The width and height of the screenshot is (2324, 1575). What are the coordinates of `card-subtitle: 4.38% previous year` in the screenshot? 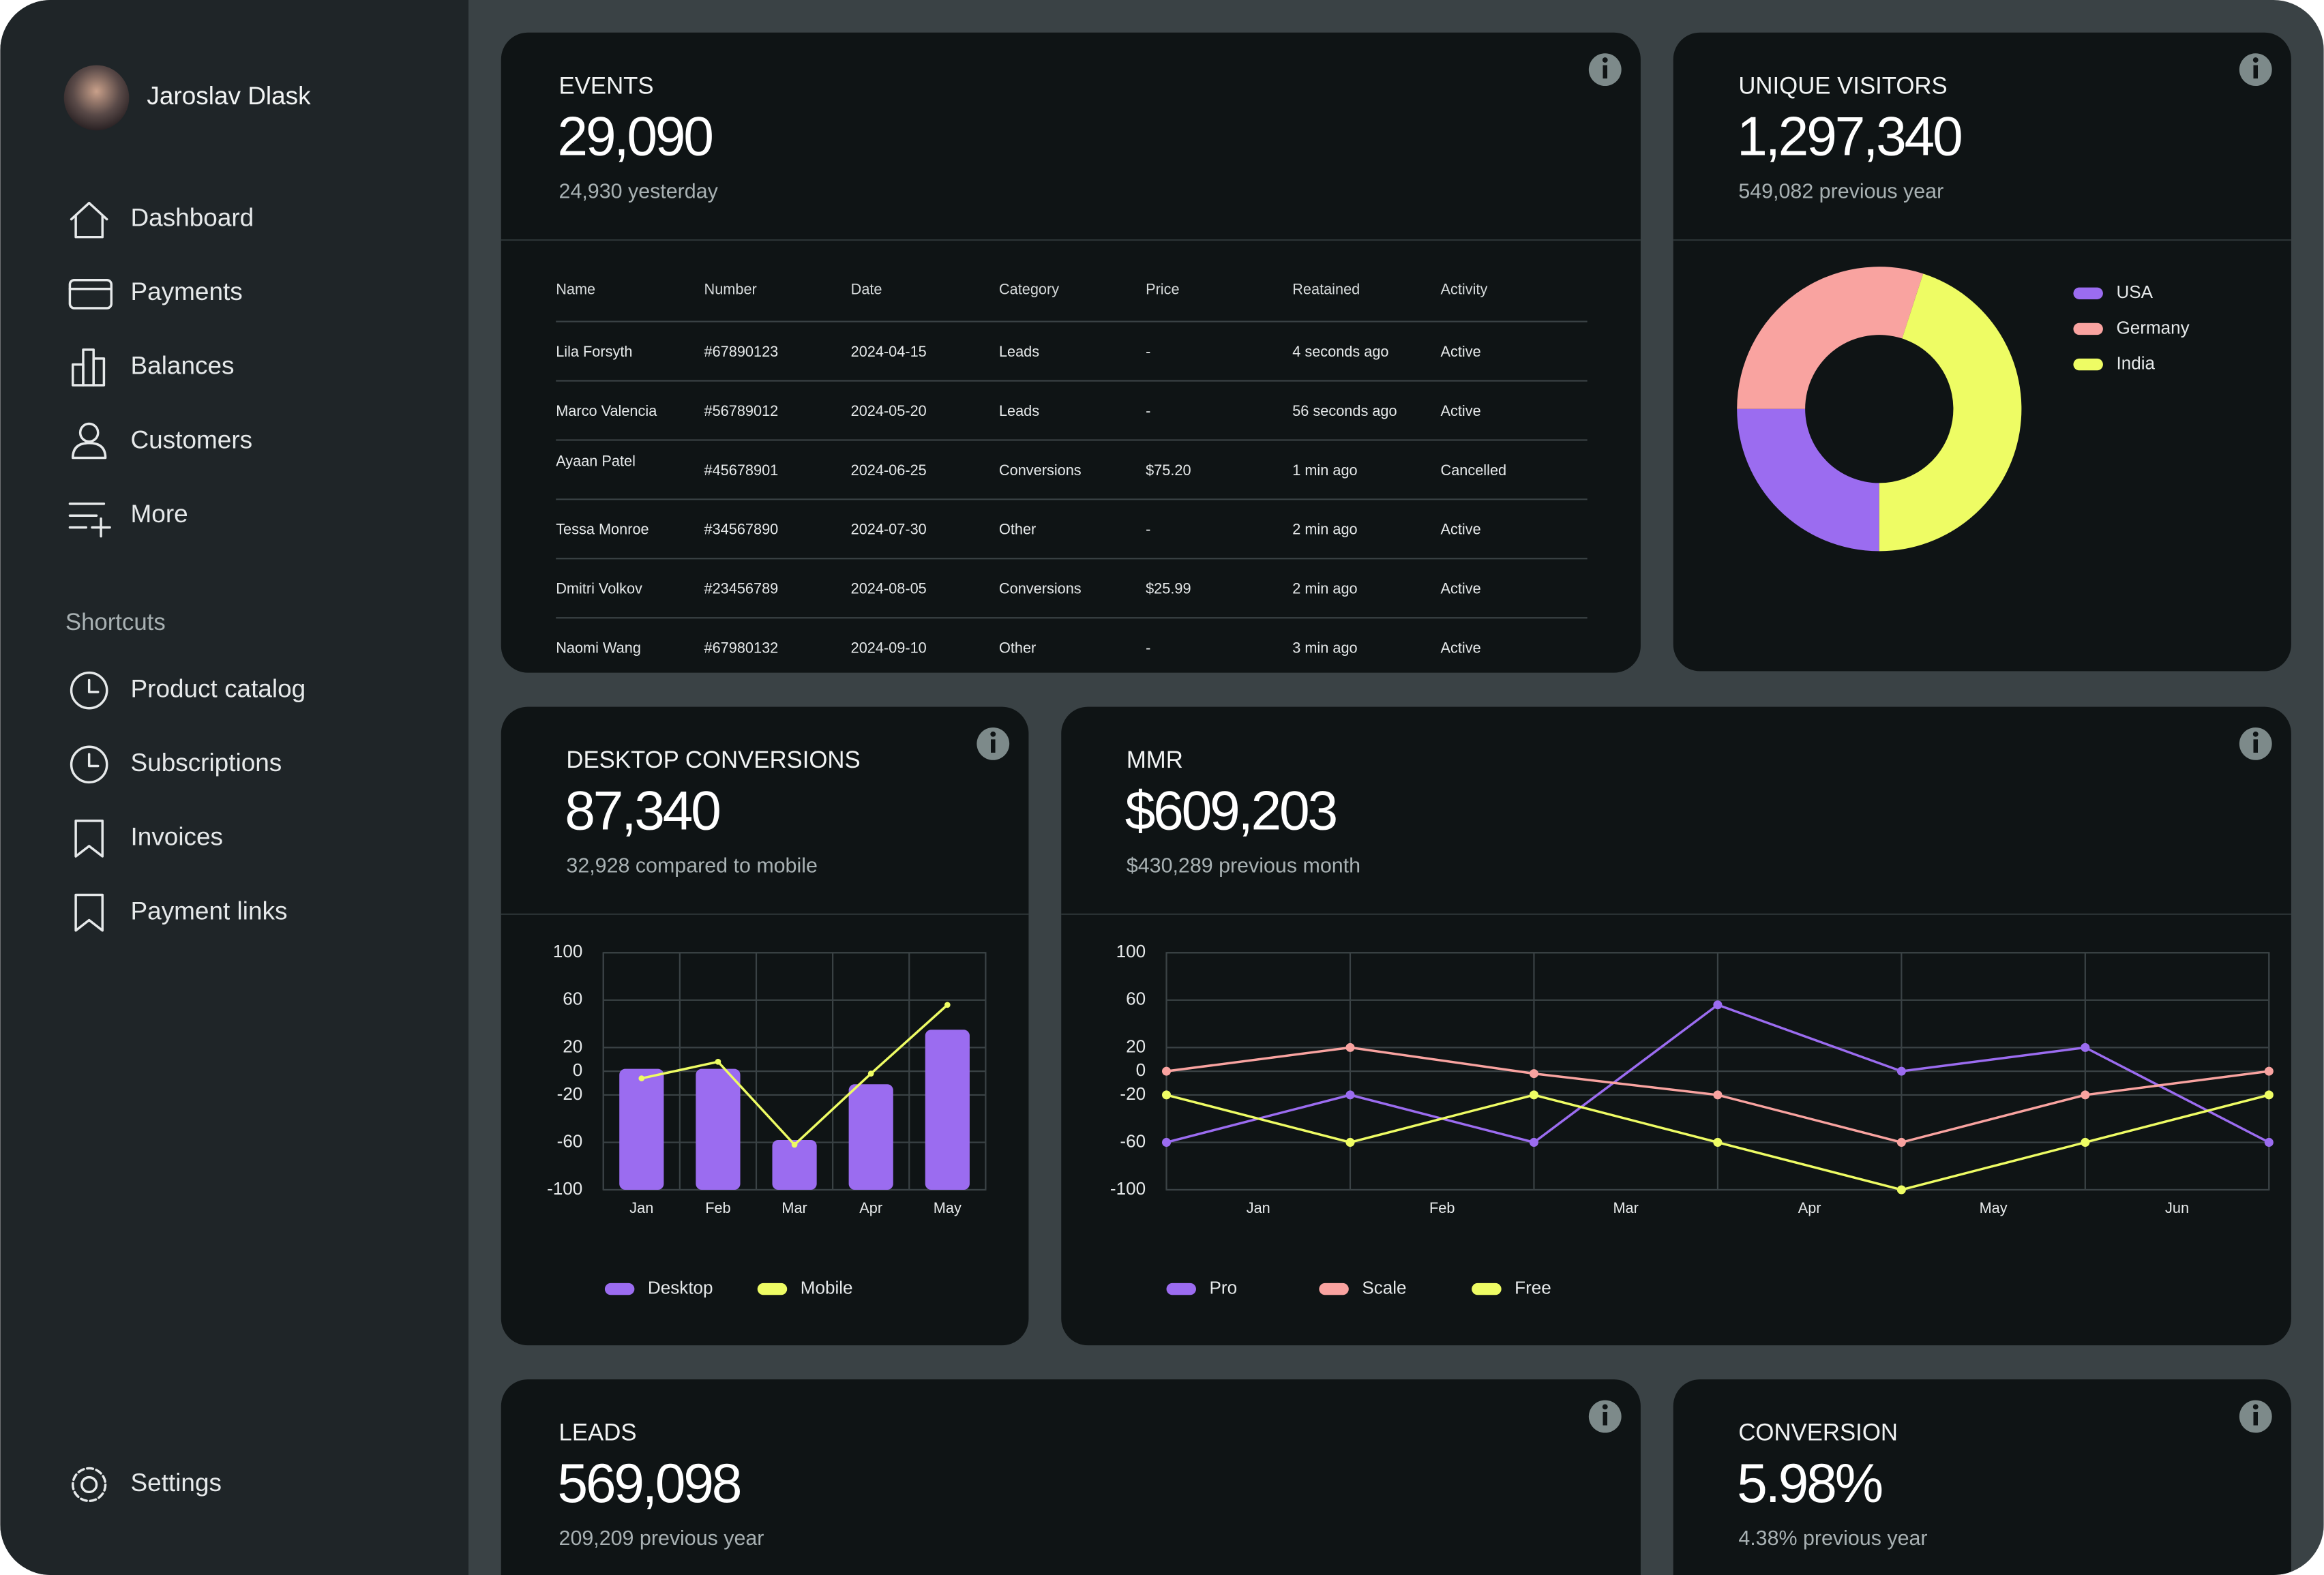 It's located at (1832, 1538).